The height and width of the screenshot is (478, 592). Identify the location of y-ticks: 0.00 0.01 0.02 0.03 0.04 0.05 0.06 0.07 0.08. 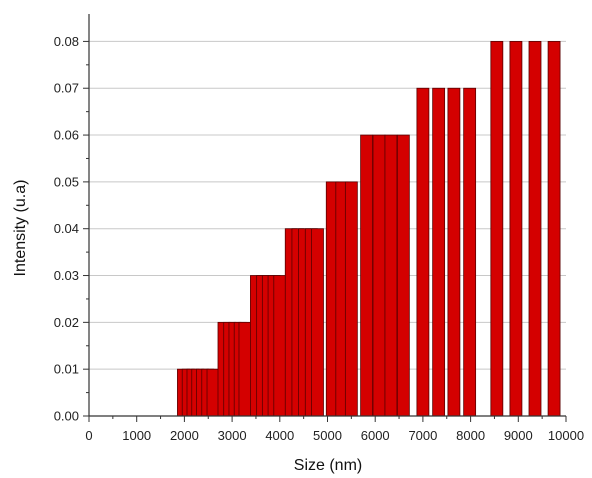
(71, 229).